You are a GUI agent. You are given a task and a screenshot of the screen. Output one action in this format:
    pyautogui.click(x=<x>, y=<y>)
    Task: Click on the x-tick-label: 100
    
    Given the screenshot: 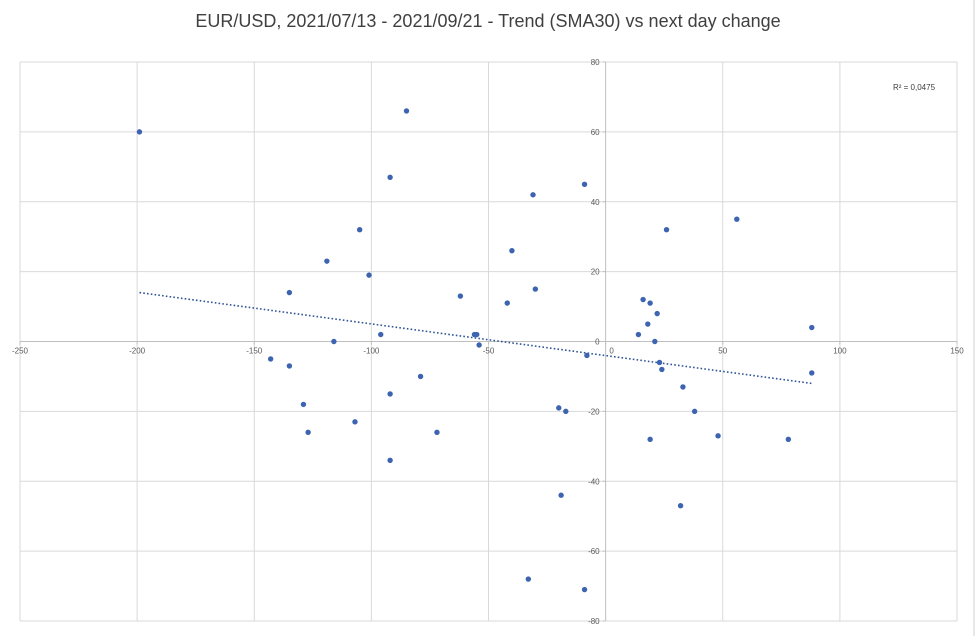 What is the action you would take?
    pyautogui.click(x=840, y=351)
    